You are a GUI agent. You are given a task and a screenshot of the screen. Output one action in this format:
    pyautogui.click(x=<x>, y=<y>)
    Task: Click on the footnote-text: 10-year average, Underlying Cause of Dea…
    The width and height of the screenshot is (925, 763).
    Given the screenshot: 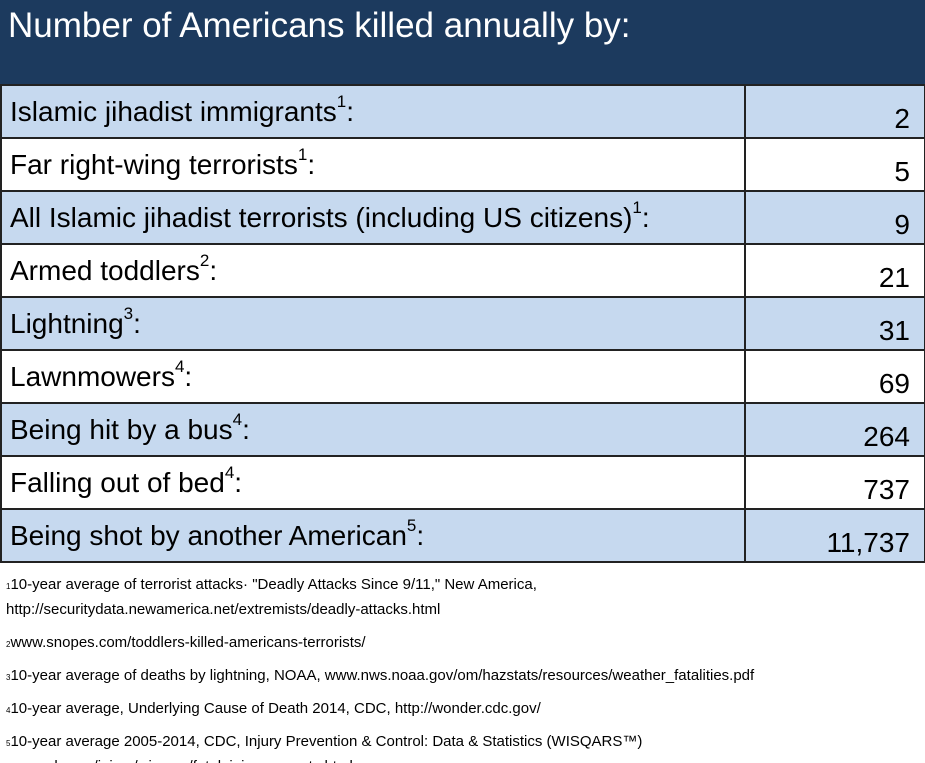 What is the action you would take?
    pyautogui.click(x=275, y=708)
    